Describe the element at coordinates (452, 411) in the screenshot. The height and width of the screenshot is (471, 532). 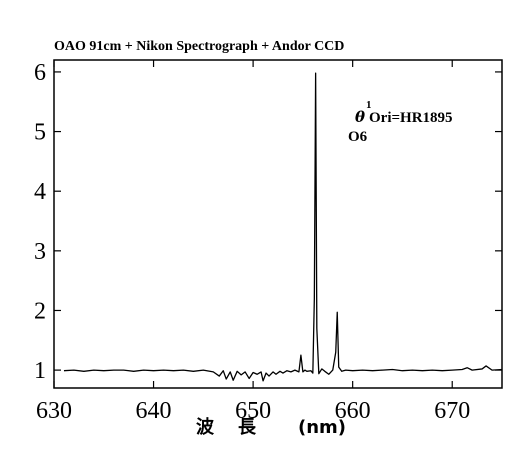
I see `x-tick-label: 670` at that location.